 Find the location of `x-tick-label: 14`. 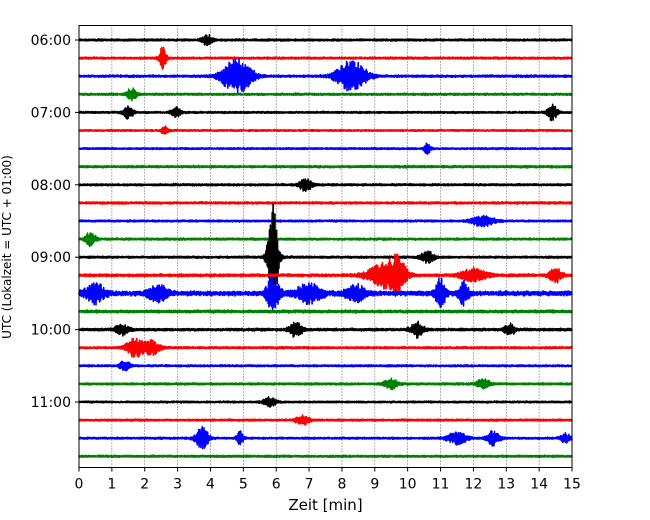

x-tick-label: 14 is located at coordinates (539, 485).